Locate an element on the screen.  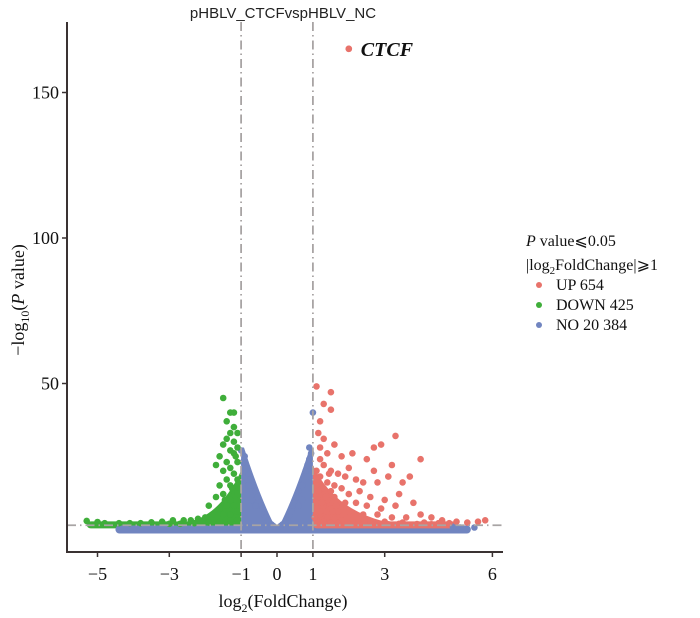
legend-entries: UP 654 DOWN 425 NO 20 384 is located at coordinates (585, 305).